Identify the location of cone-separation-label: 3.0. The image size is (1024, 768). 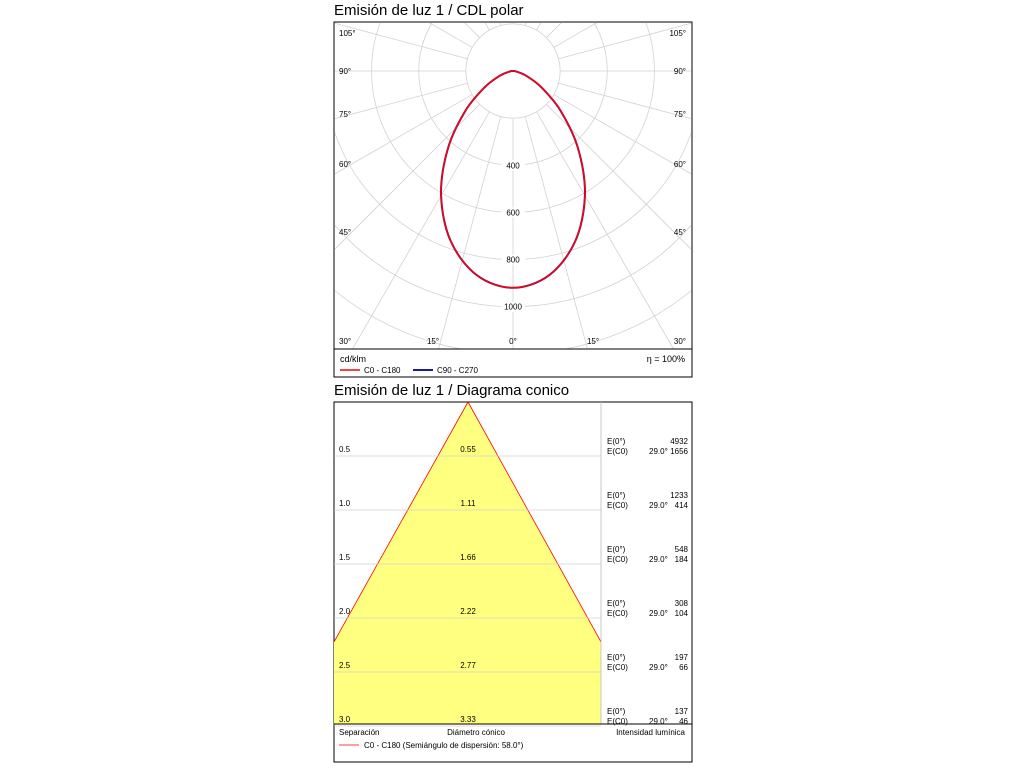
(345, 719).